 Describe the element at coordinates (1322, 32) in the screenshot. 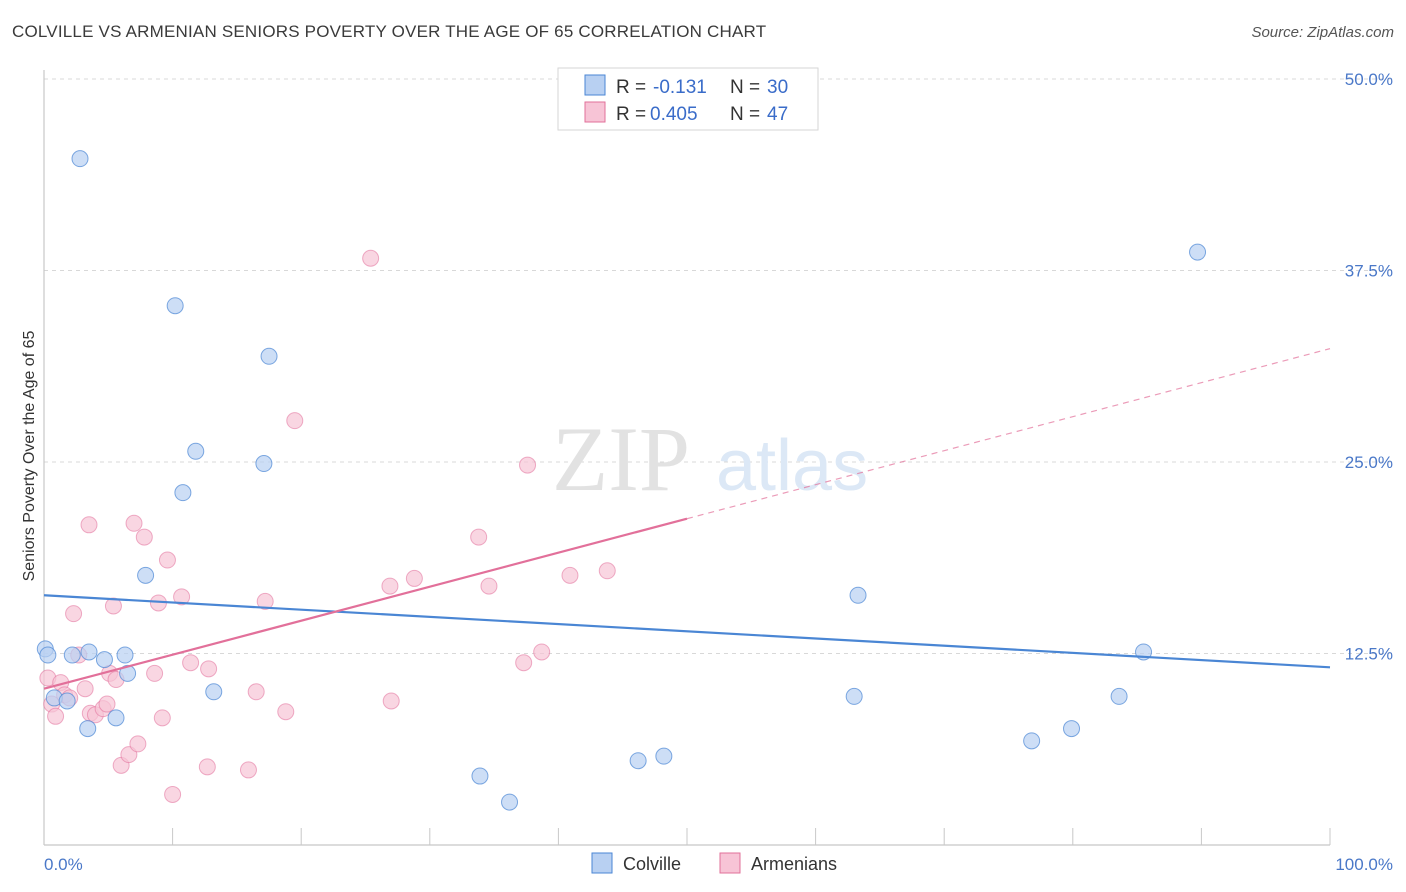

I see `chart-source: Source: ZipAtlas.com` at that location.